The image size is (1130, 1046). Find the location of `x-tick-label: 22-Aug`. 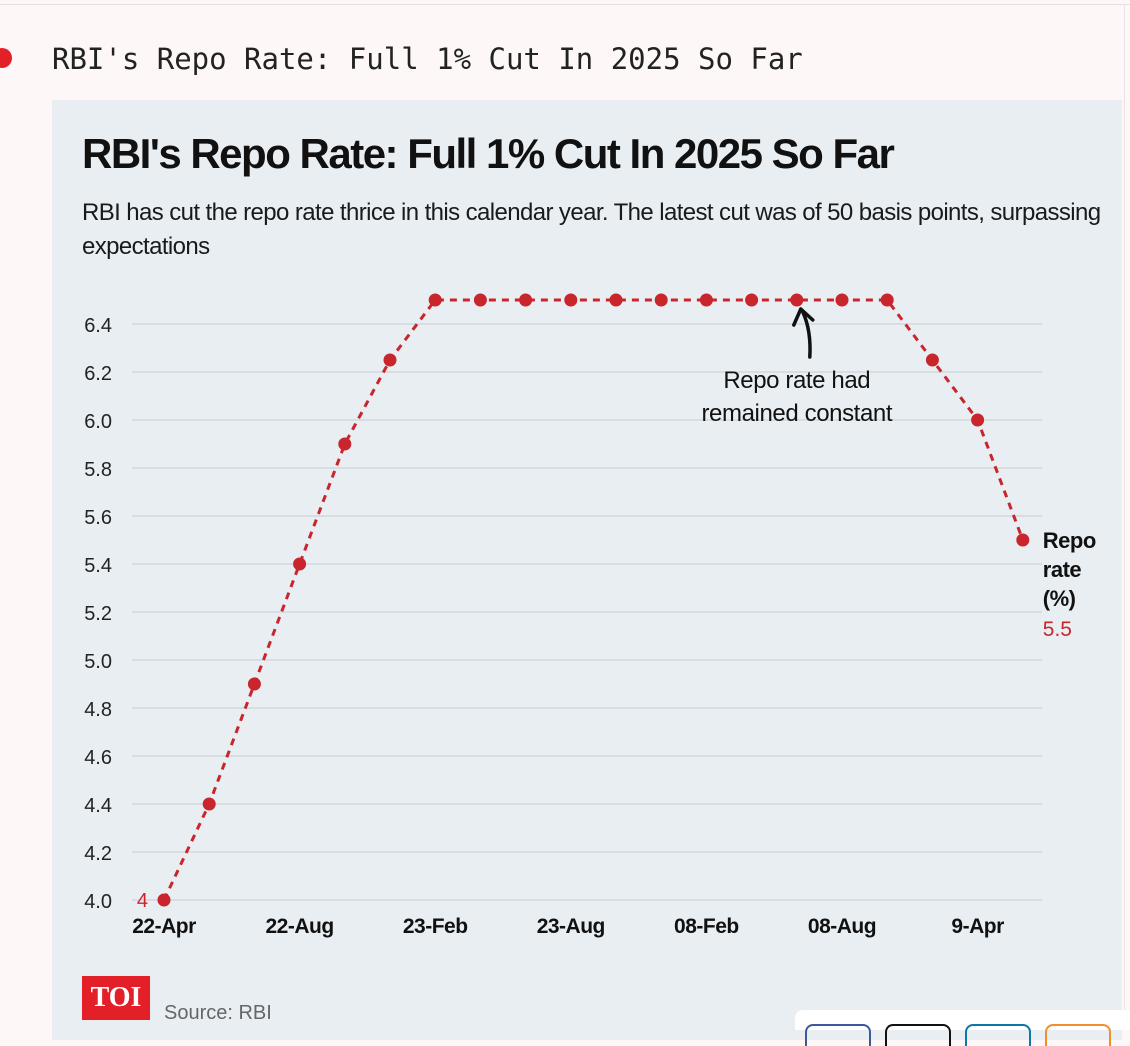

x-tick-label: 22-Aug is located at coordinates (300, 926).